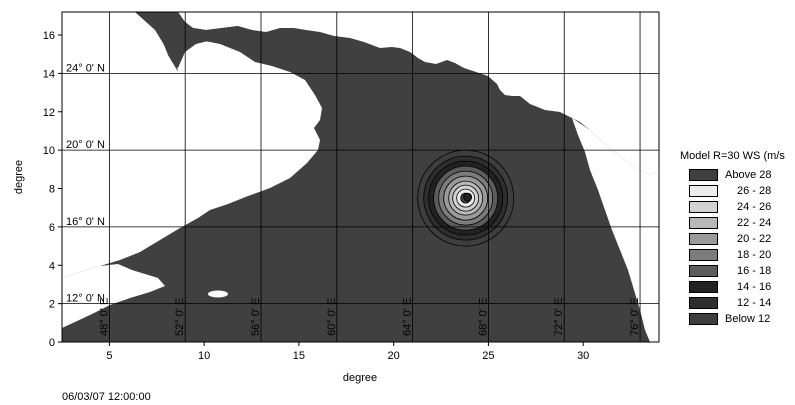  Describe the element at coordinates (732, 156) in the screenshot. I see `legend-title: Model R=30 WS (m/s` at that location.